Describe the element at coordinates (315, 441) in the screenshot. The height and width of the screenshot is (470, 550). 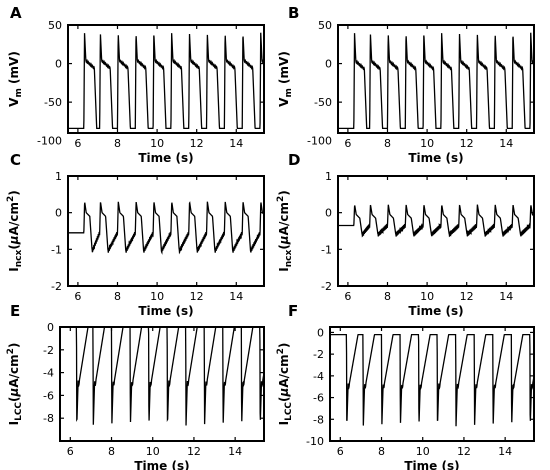
I see `y-tick-label: -10` at that location.